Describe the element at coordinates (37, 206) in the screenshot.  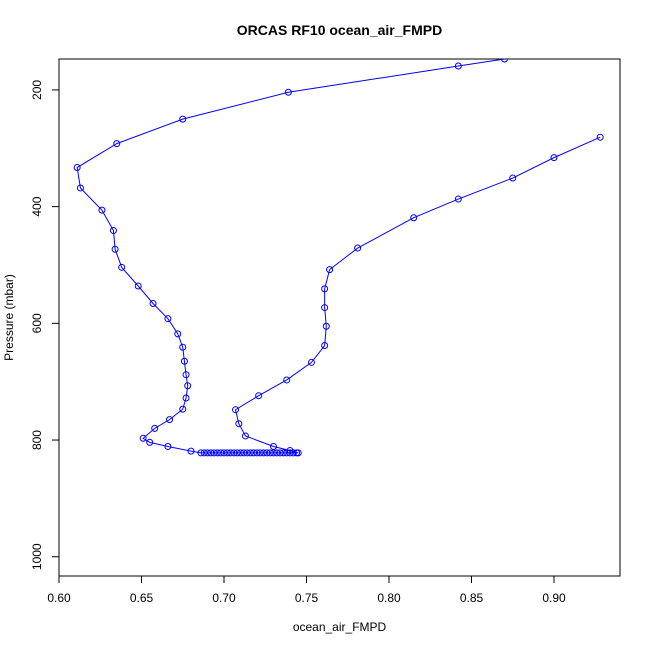
I see `y-tick-label: 400` at that location.